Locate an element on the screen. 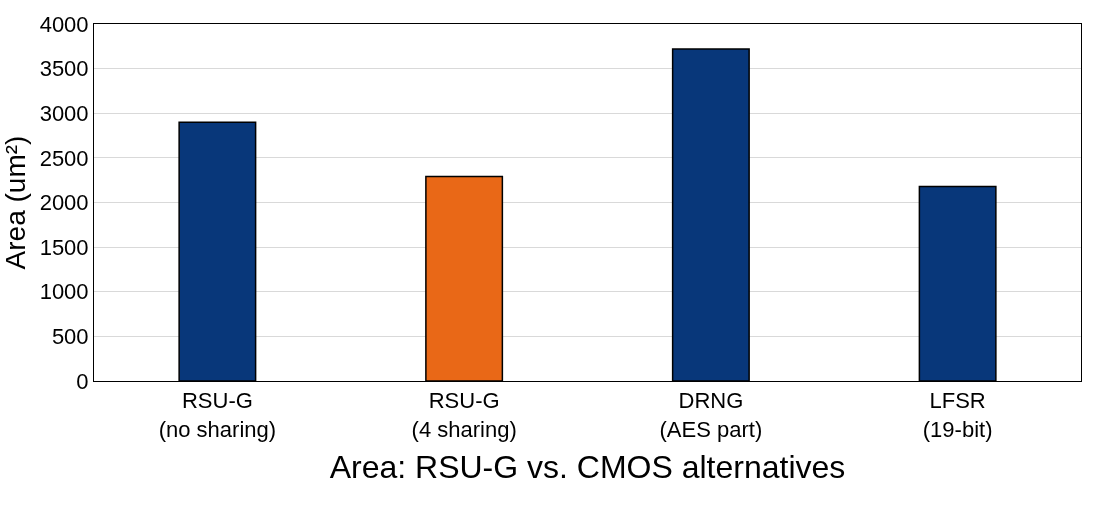 Image resolution: width=1099 pixels, height=521 pixels. y-tick-label: 2000 is located at coordinates (64, 203).